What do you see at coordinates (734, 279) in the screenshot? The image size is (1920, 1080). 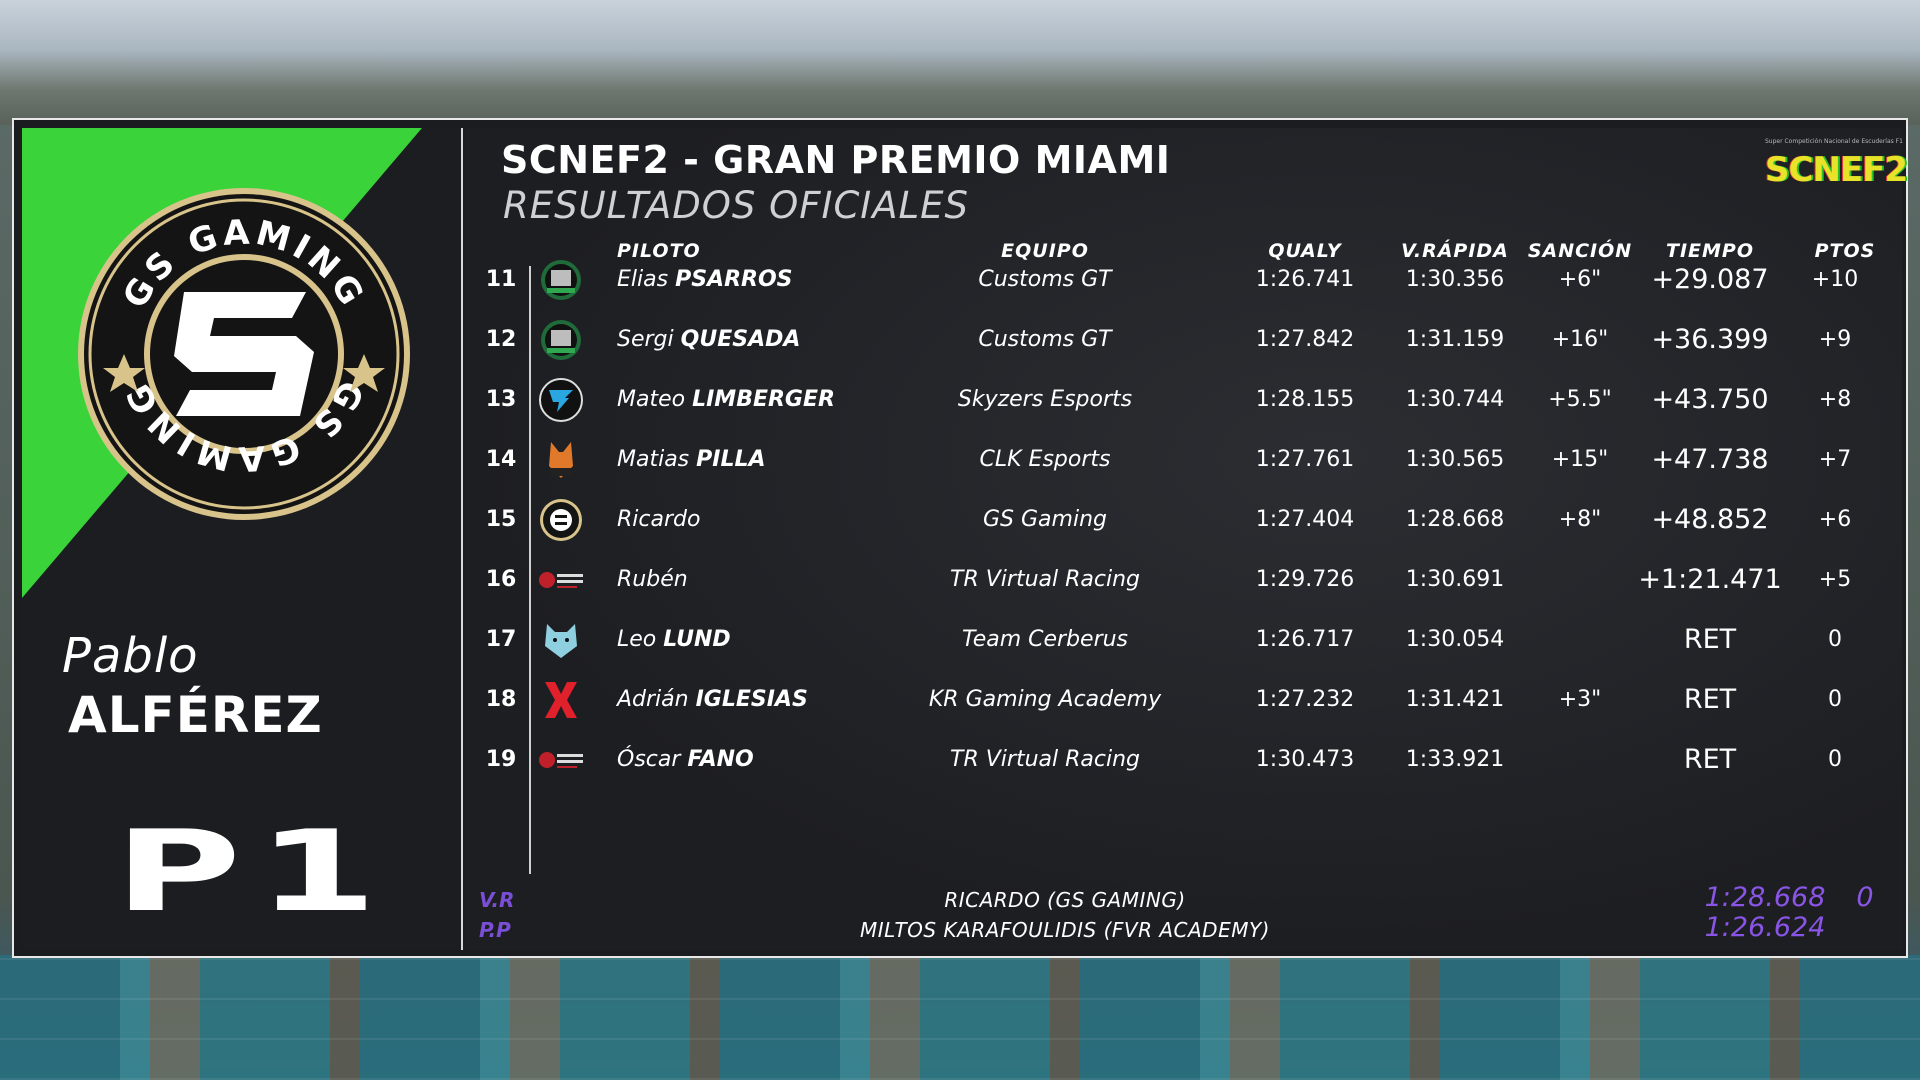 I see `row-driver-last: PSARROS` at bounding box center [734, 279].